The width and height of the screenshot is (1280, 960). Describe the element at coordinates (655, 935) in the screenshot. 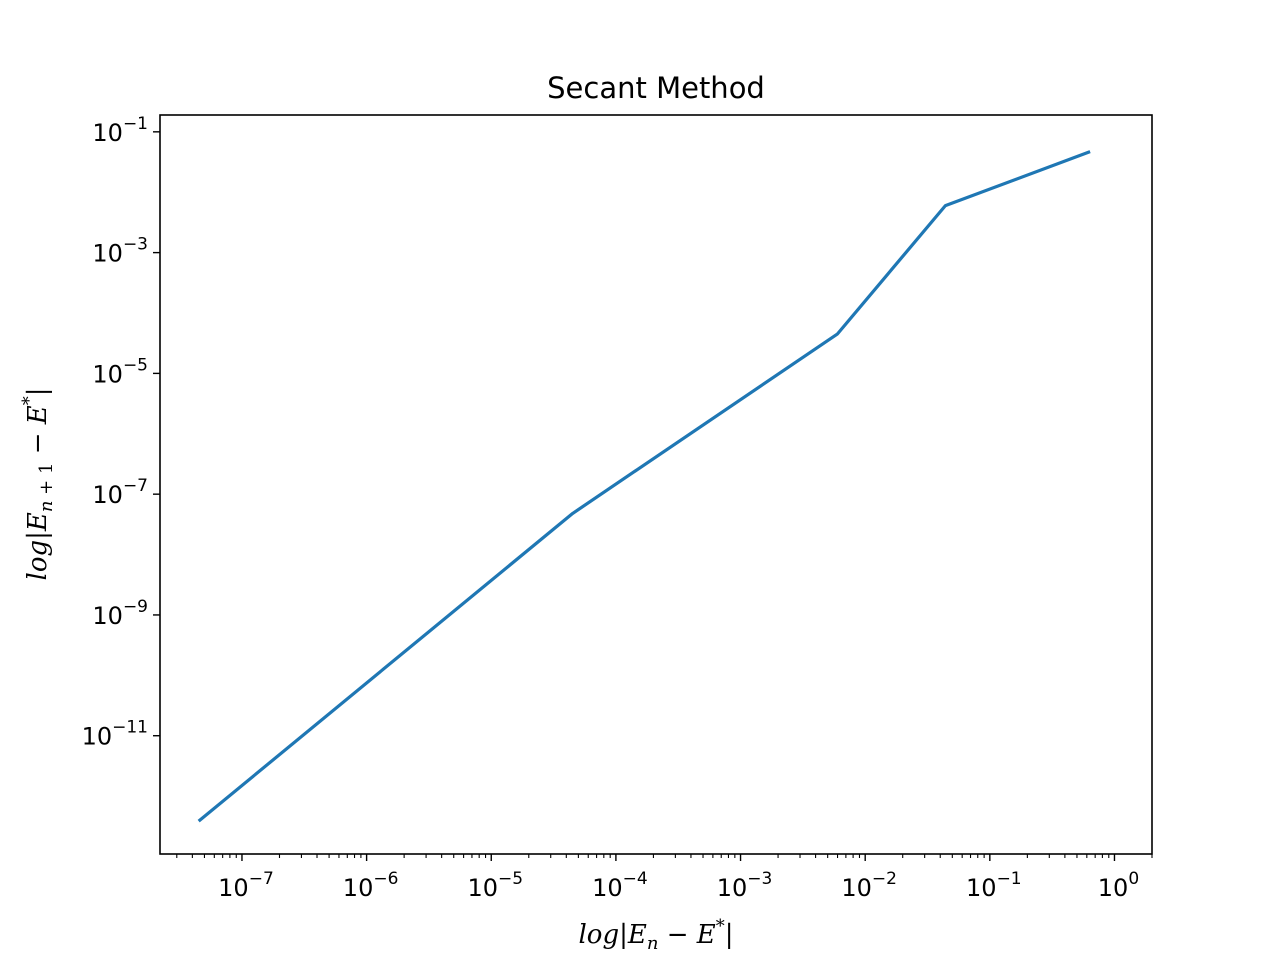

I see `x-axis-label: log|En − E*|` at that location.